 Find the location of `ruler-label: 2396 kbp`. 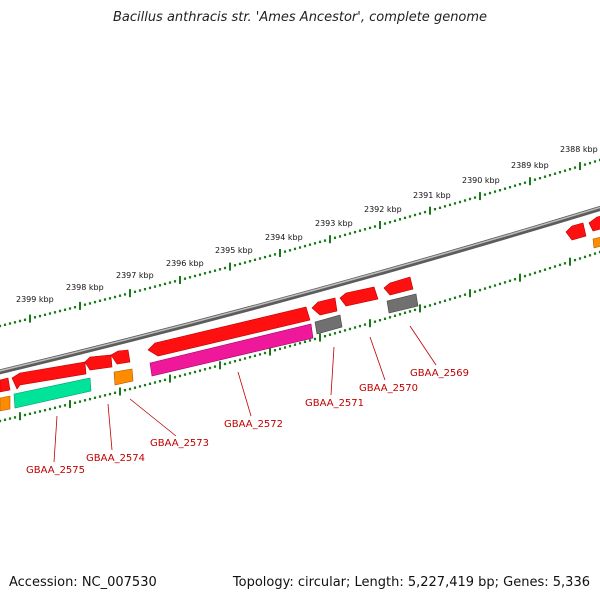

ruler-label: 2396 kbp is located at coordinates (185, 263).